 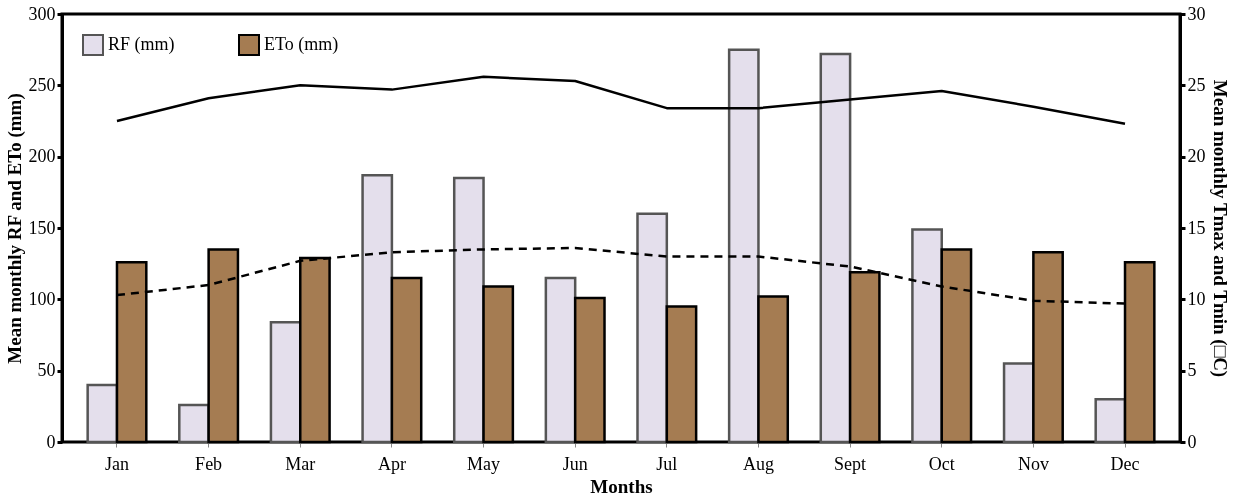 I want to click on y2-tick-label: 0, so click(x=1192, y=441).